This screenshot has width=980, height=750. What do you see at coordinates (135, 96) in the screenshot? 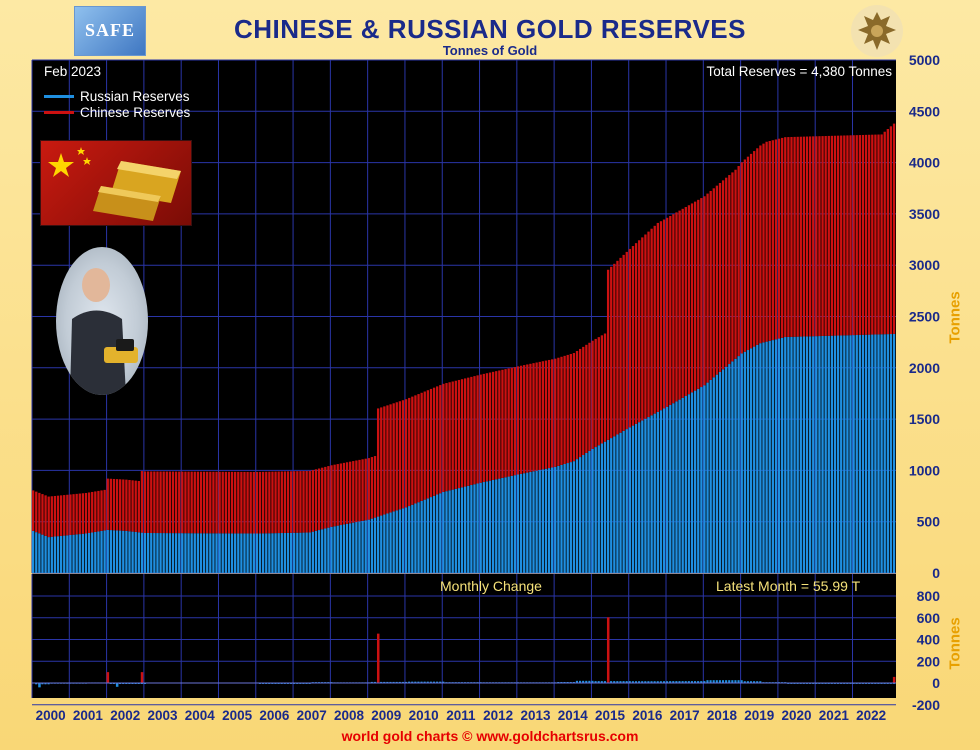
I see `legend-label-russian: Russian Reserves` at bounding box center [135, 96].